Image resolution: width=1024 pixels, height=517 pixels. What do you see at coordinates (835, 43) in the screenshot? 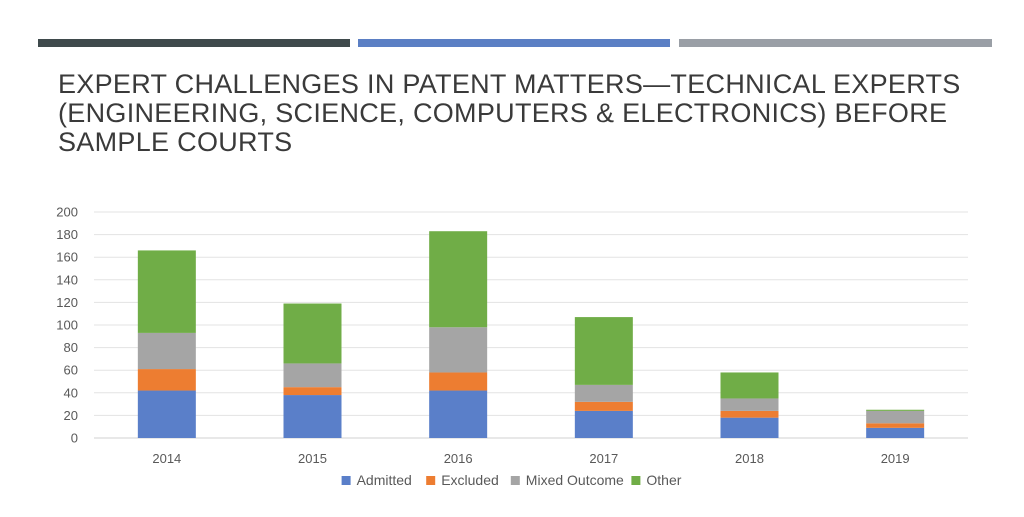
I see `accent-bar-gray` at bounding box center [835, 43].